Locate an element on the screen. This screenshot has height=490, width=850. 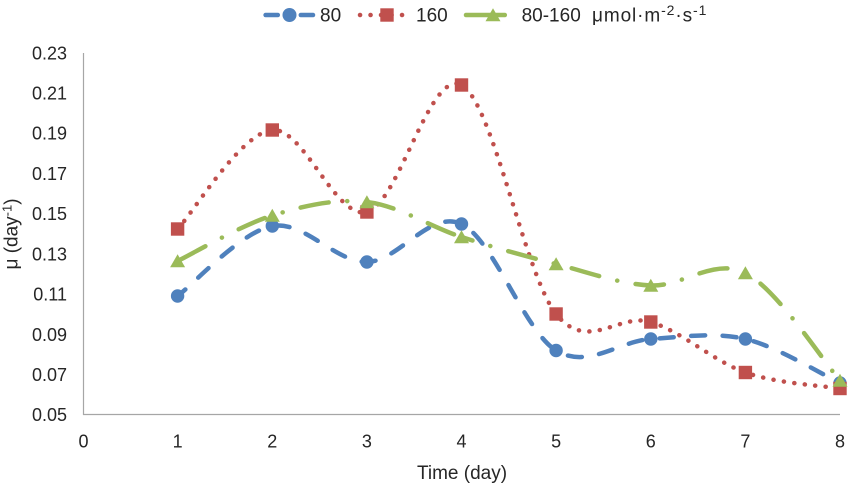
svg-text: 0.15 is located at coordinates (49, 214).